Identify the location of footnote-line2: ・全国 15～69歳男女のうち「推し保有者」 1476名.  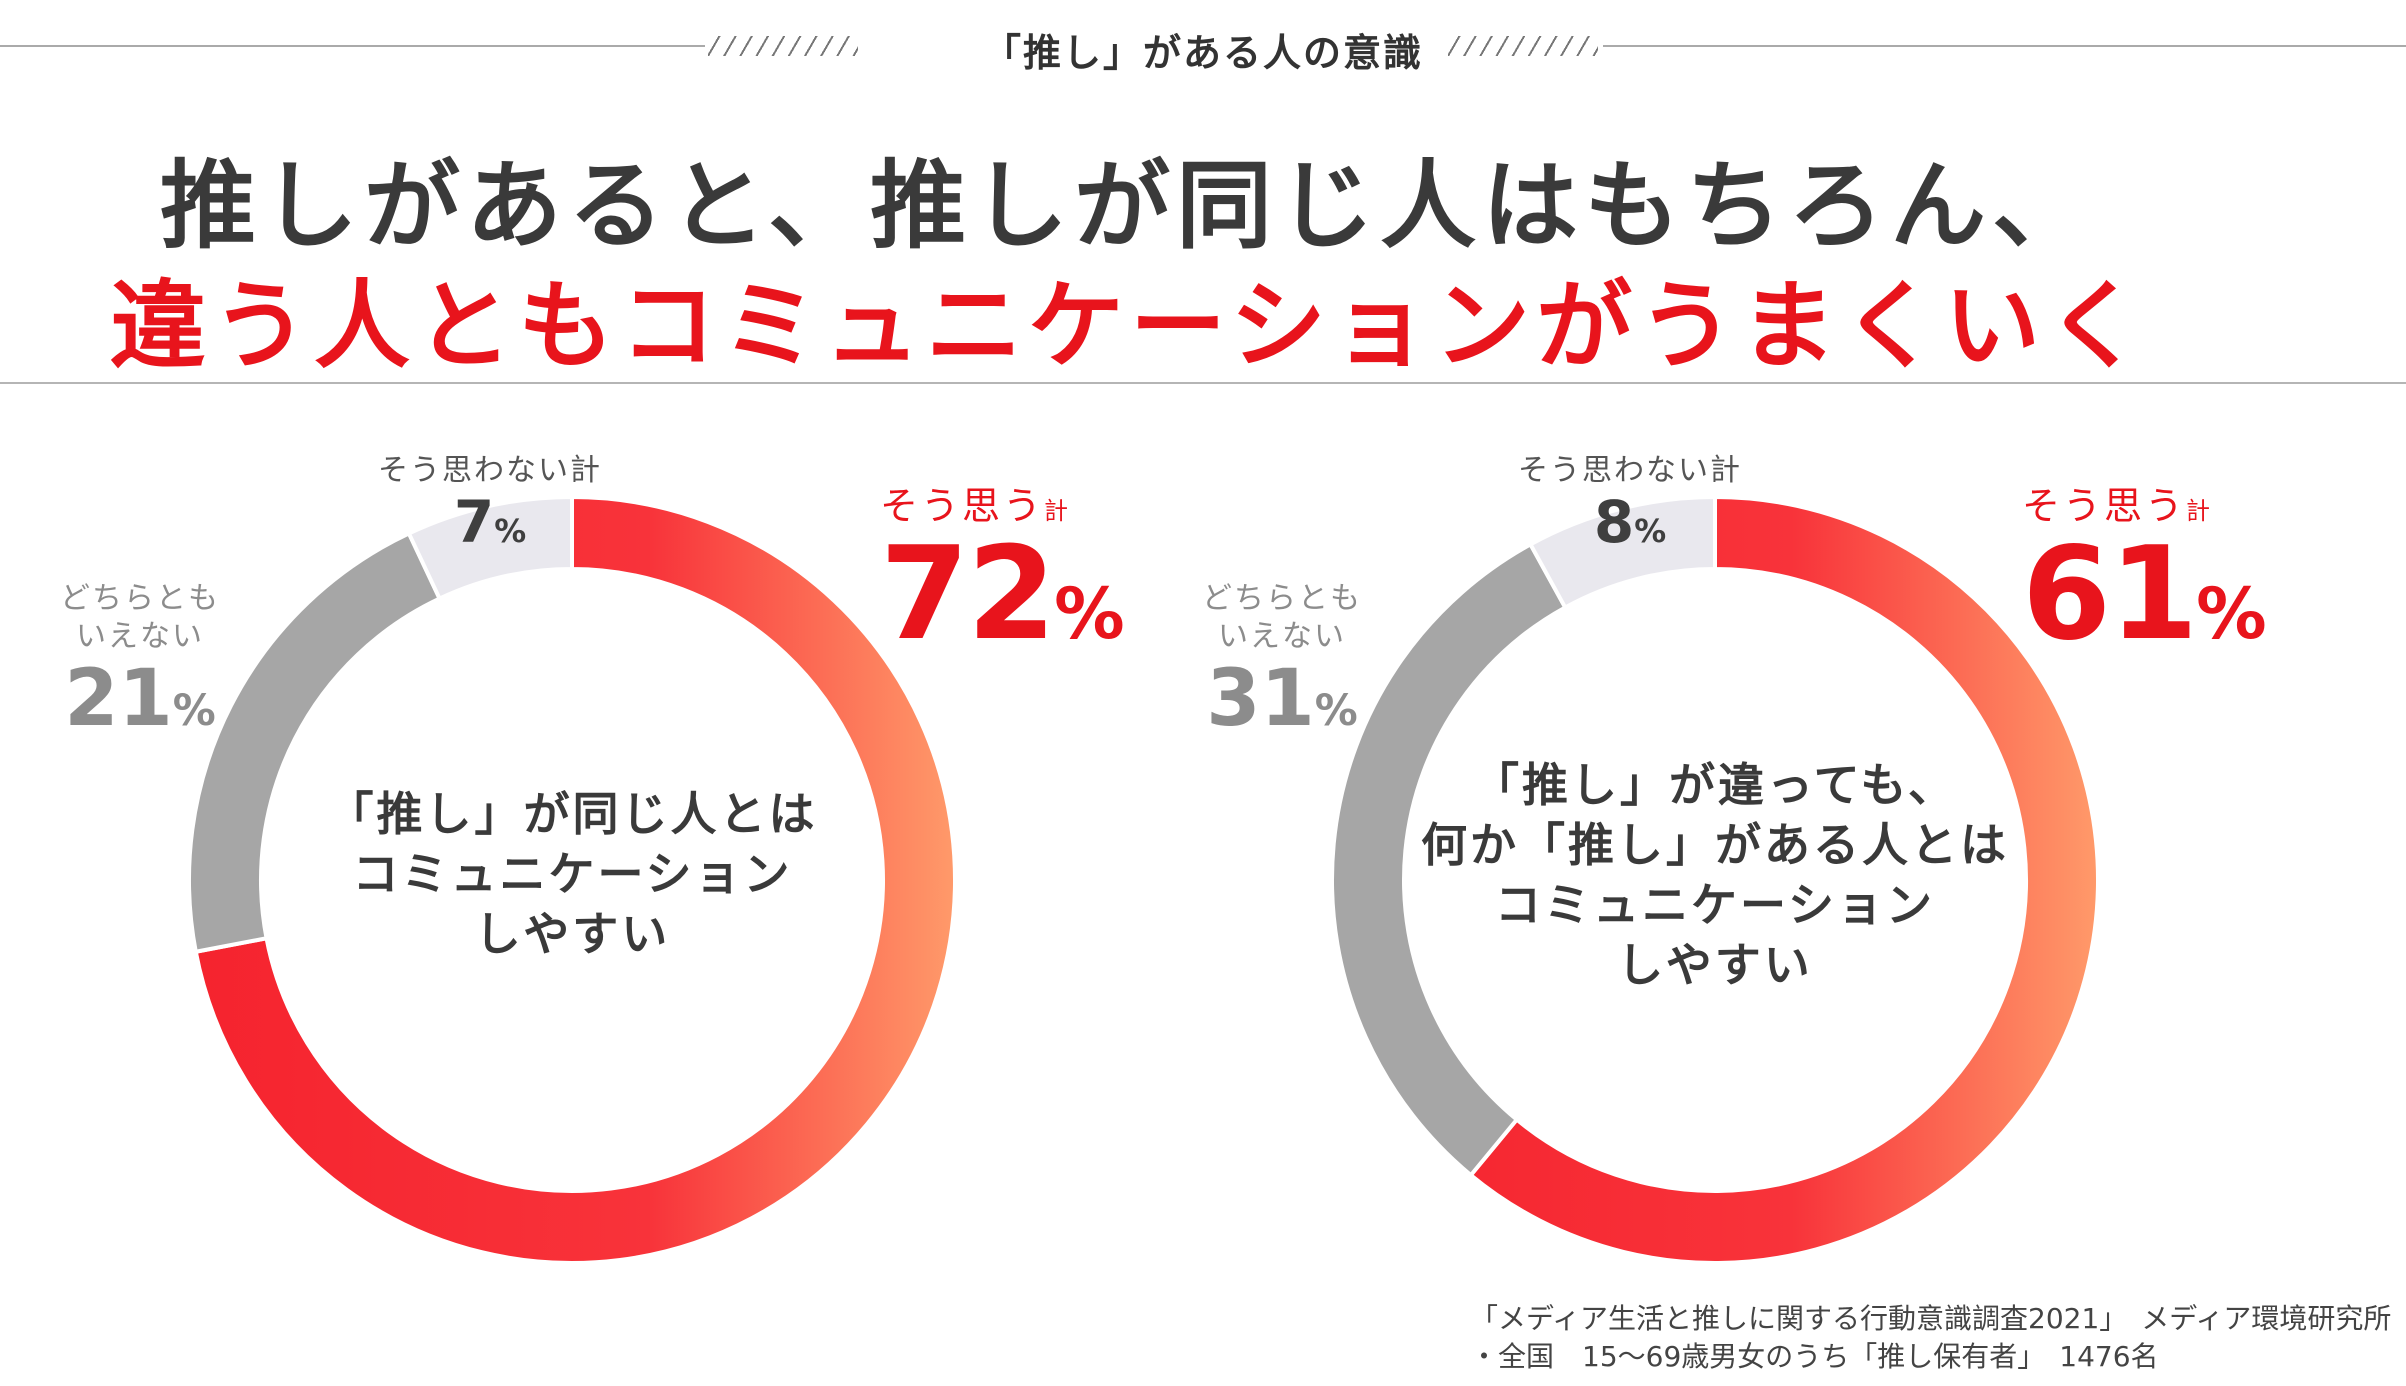
(1814, 1356).